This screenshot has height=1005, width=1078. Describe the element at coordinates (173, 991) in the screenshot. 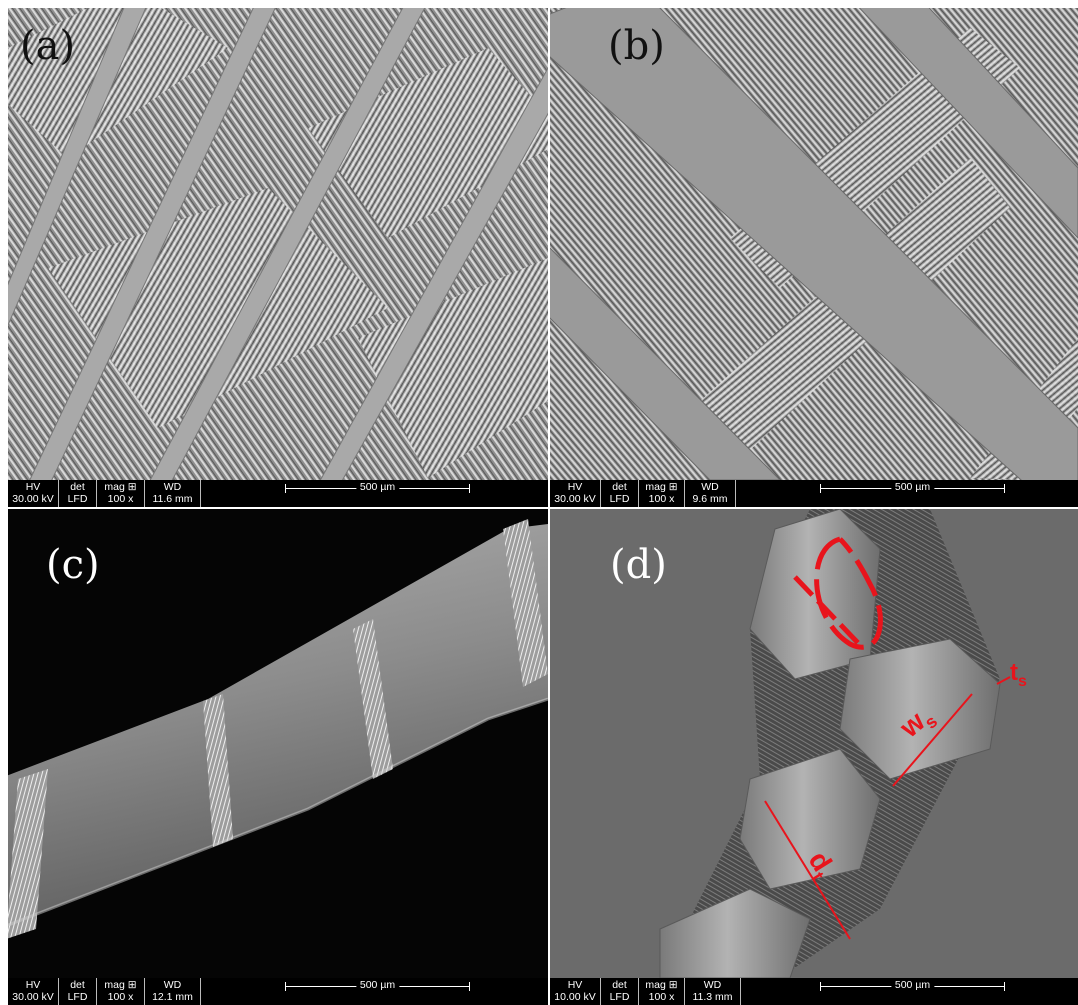

I see `wd-cell: WD 12.1 mm` at that location.